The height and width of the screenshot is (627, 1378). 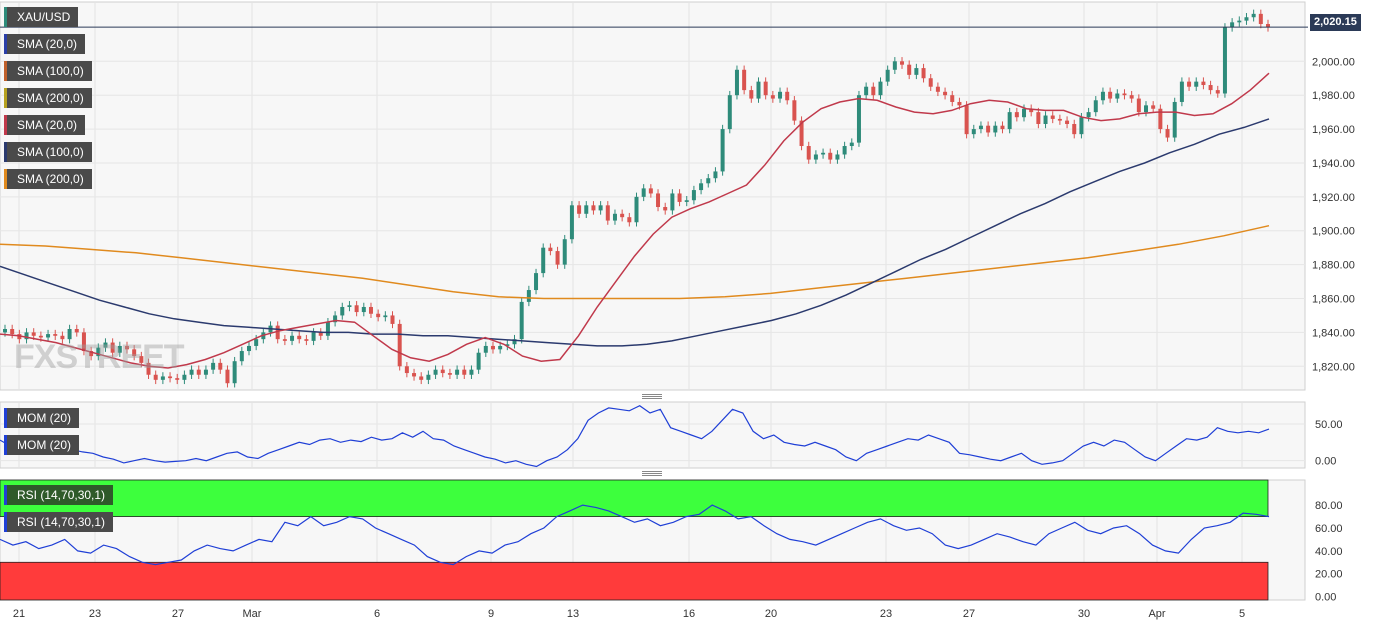 I want to click on rsi-tick-label: 0.00, so click(x=1325, y=598).